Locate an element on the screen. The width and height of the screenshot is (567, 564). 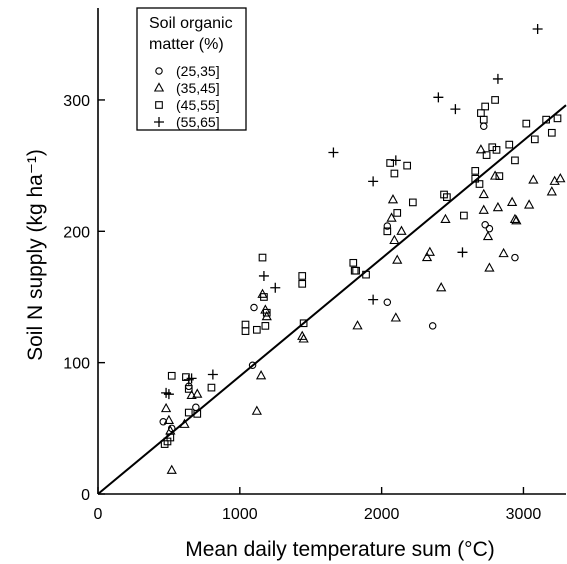
y-tick-label: 300 is located at coordinates (76, 101).